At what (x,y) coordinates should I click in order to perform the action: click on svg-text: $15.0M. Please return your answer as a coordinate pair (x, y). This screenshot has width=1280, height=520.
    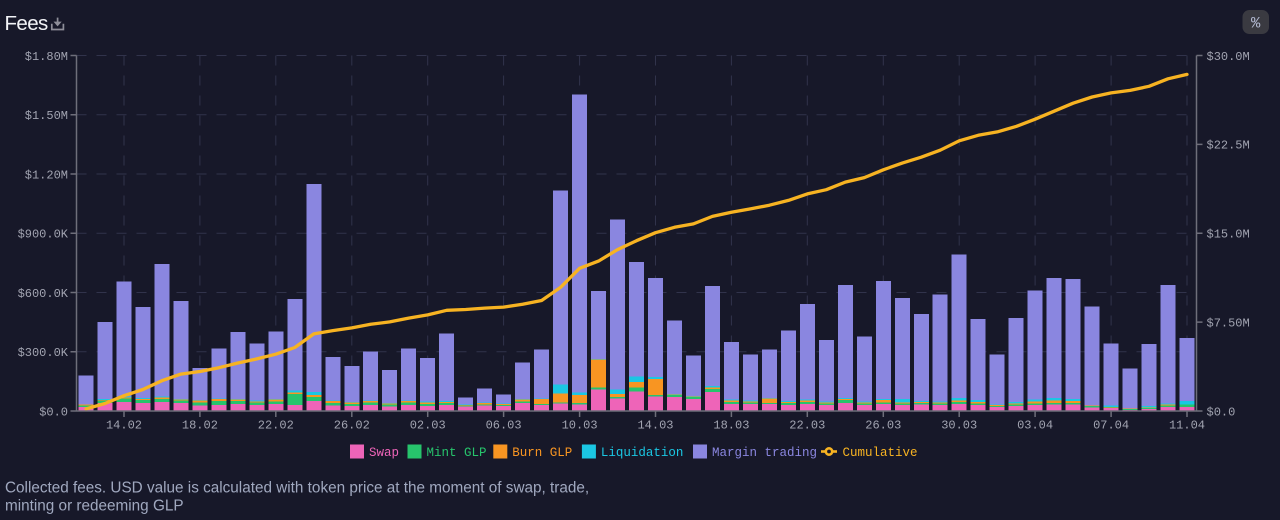
    Looking at the image, I should click on (1228, 235).